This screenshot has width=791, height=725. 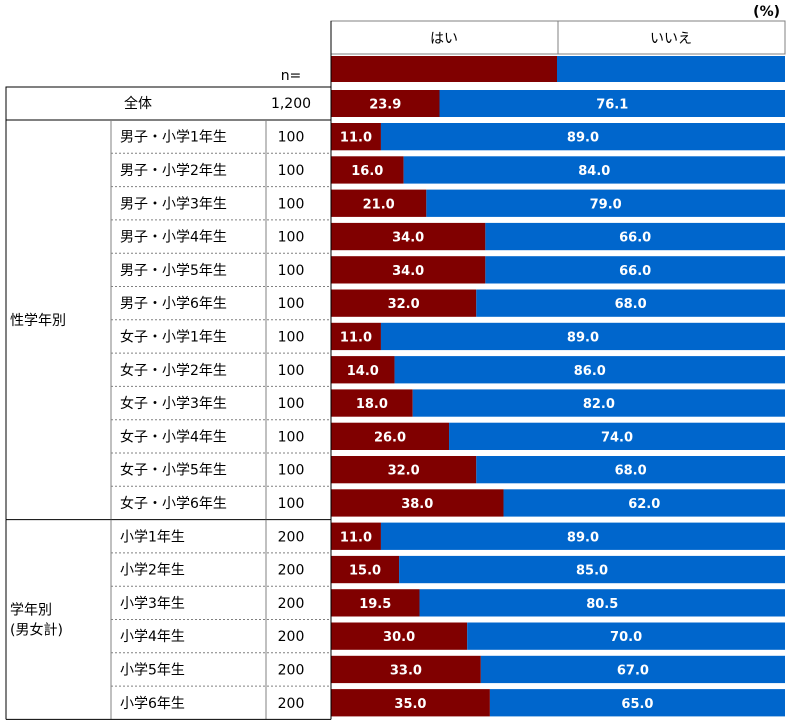 I want to click on value-label-yes-7: 11.0, so click(x=356, y=337).